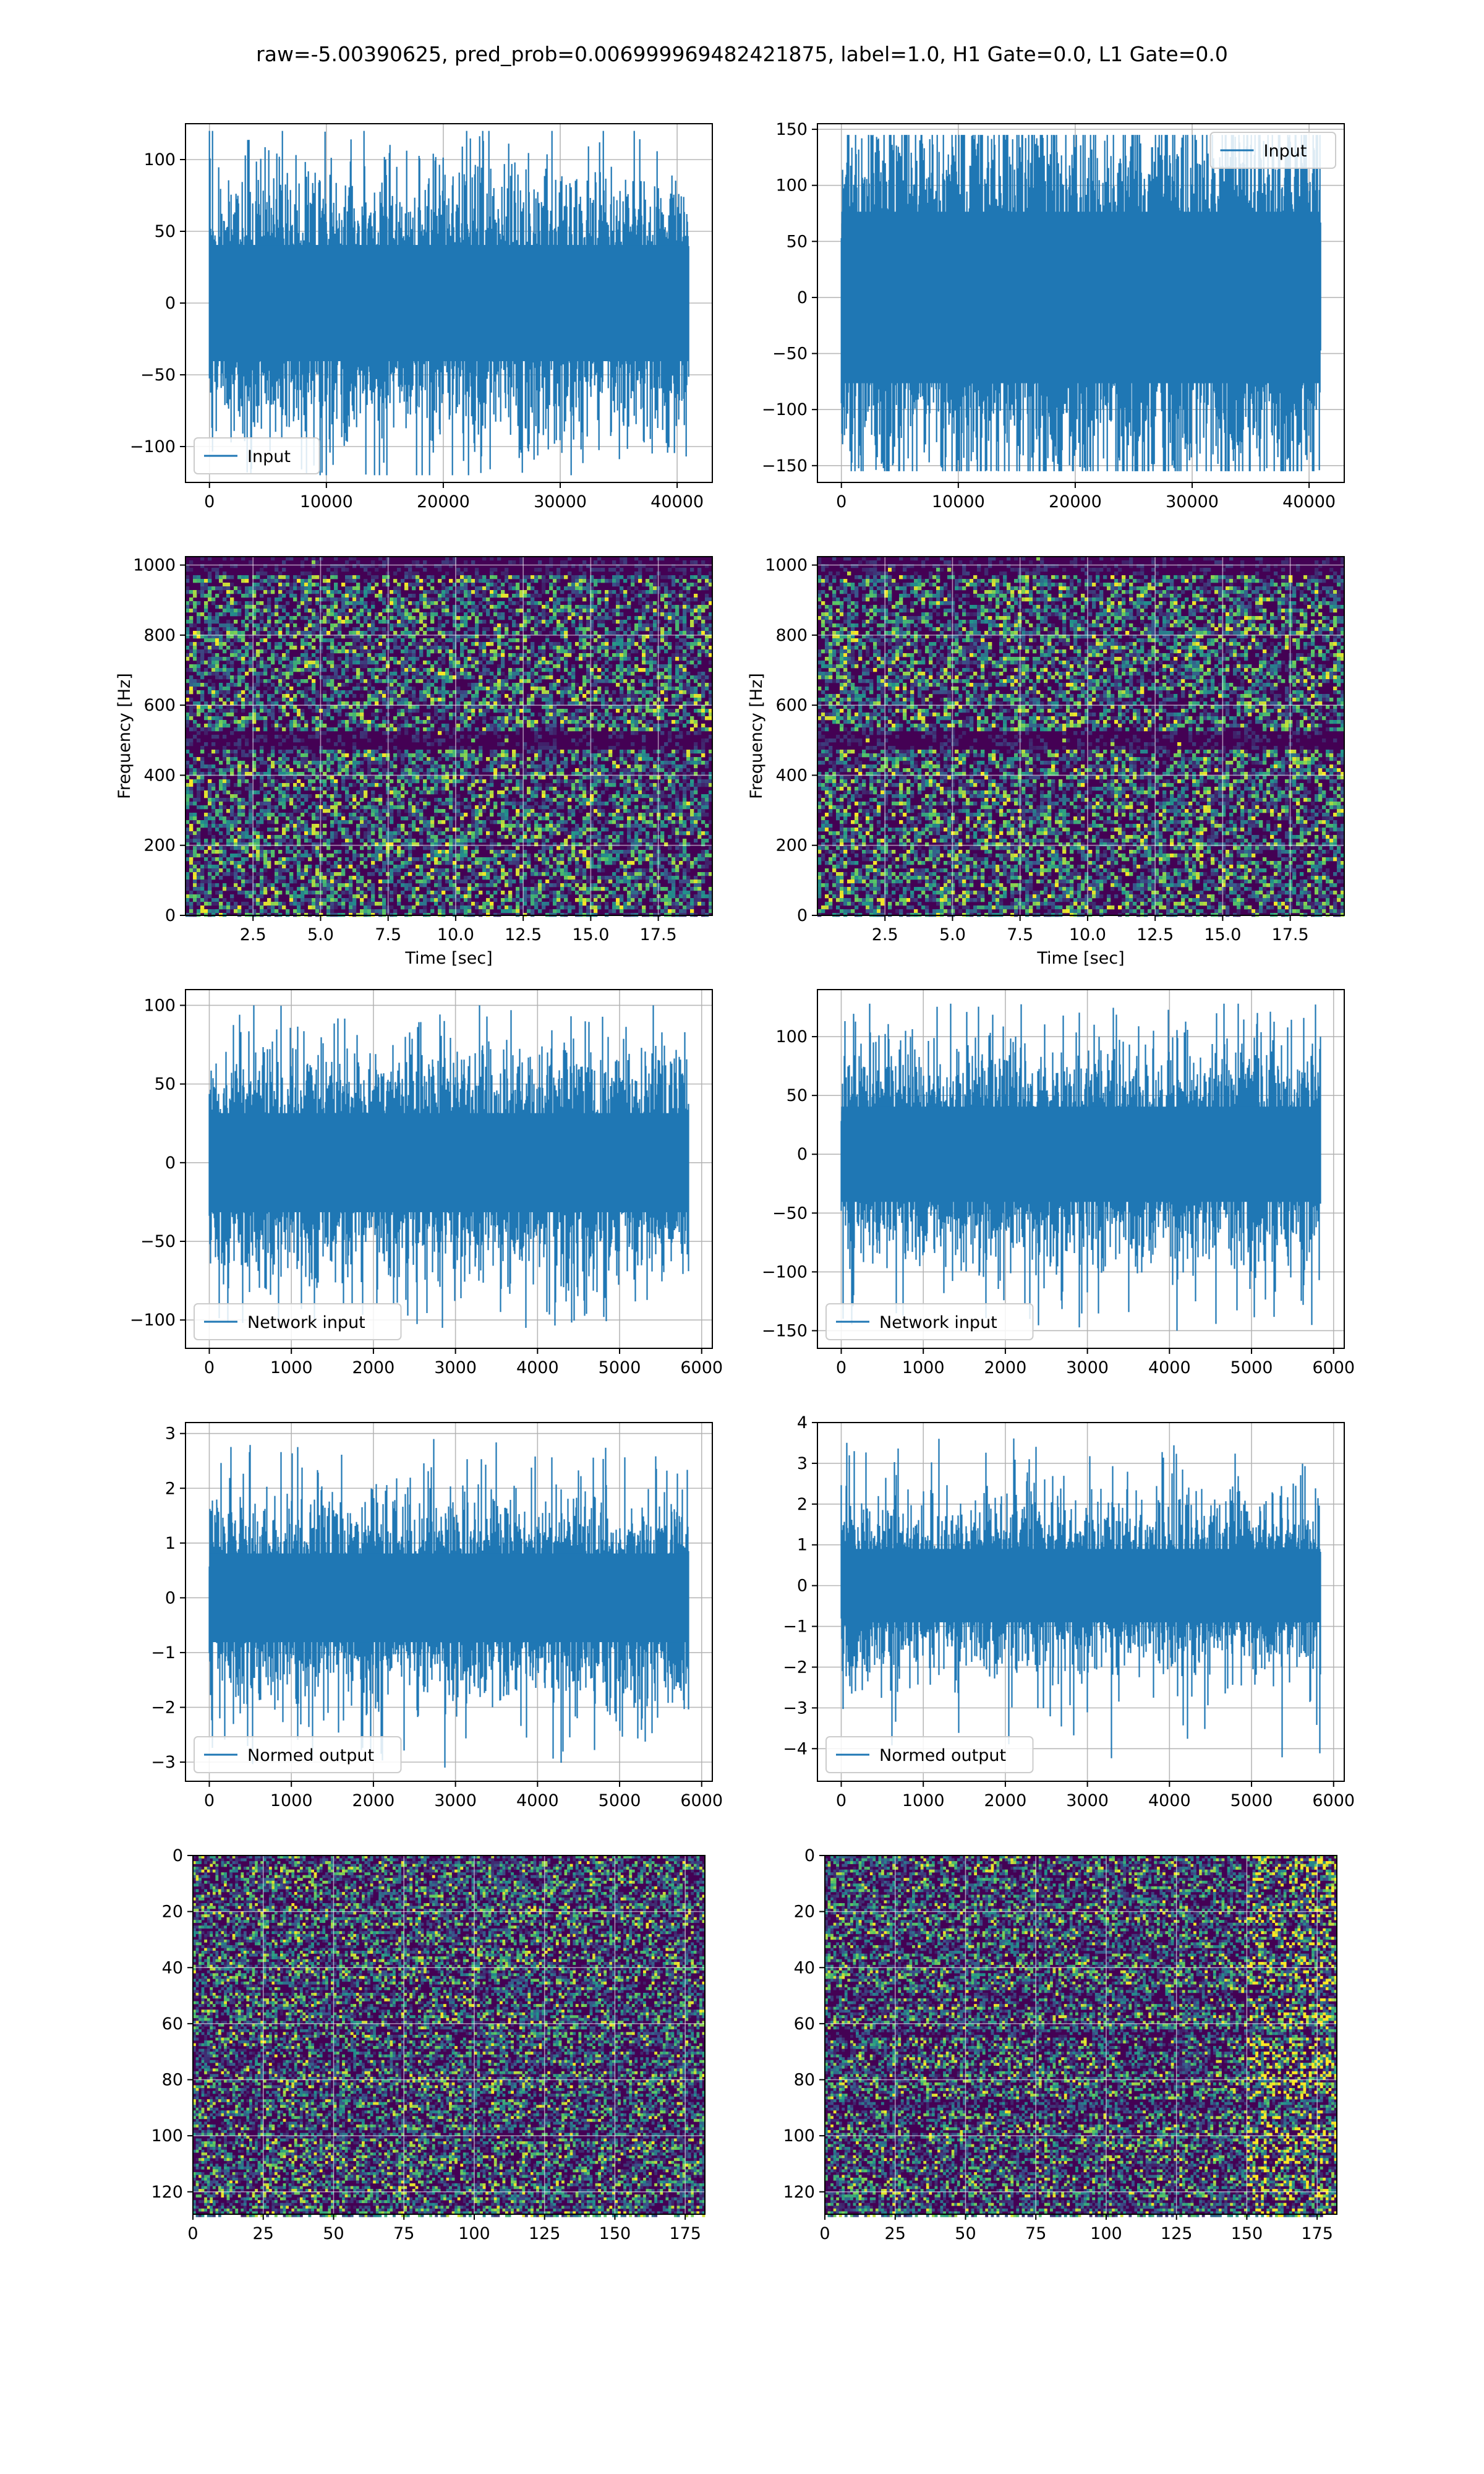  I want to click on x-tick-label: 20000, so click(1075, 501).